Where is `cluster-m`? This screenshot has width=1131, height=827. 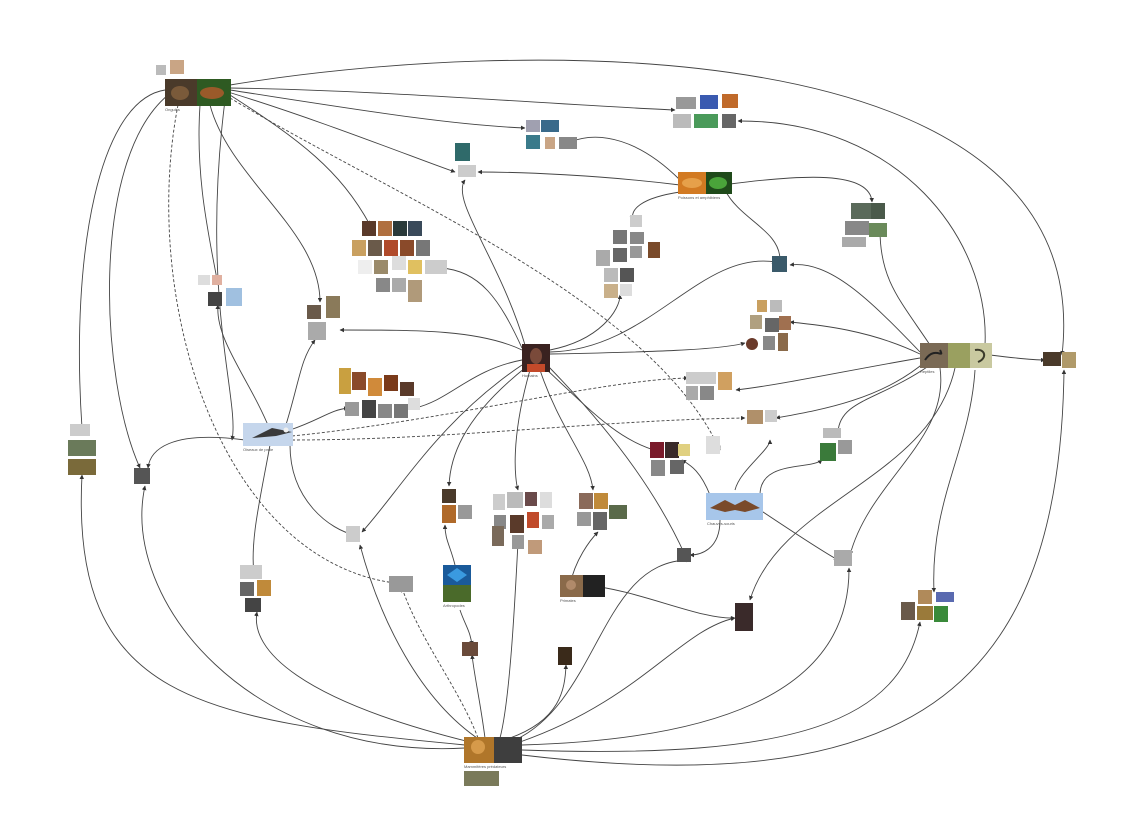
cluster-m is located at coordinates (836, 444).